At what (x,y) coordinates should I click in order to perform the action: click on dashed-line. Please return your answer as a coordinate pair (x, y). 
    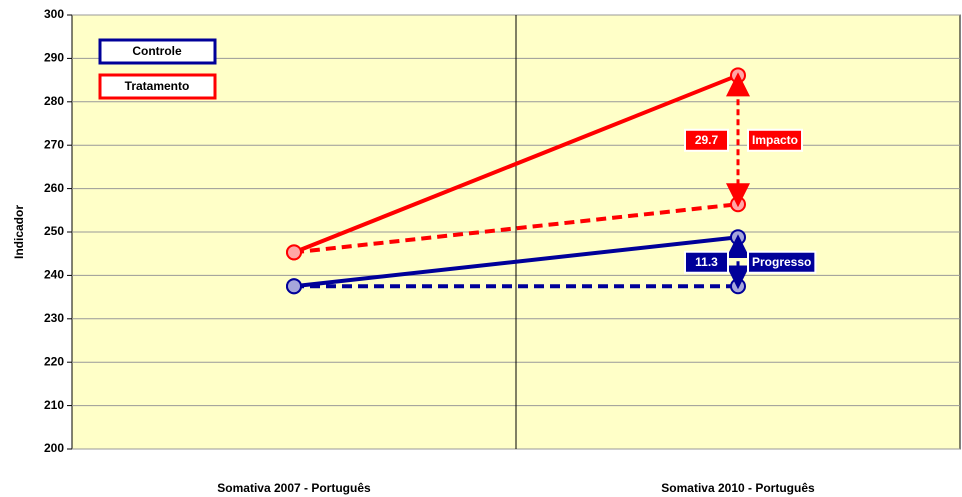
    Looking at the image, I should click on (516, 228).